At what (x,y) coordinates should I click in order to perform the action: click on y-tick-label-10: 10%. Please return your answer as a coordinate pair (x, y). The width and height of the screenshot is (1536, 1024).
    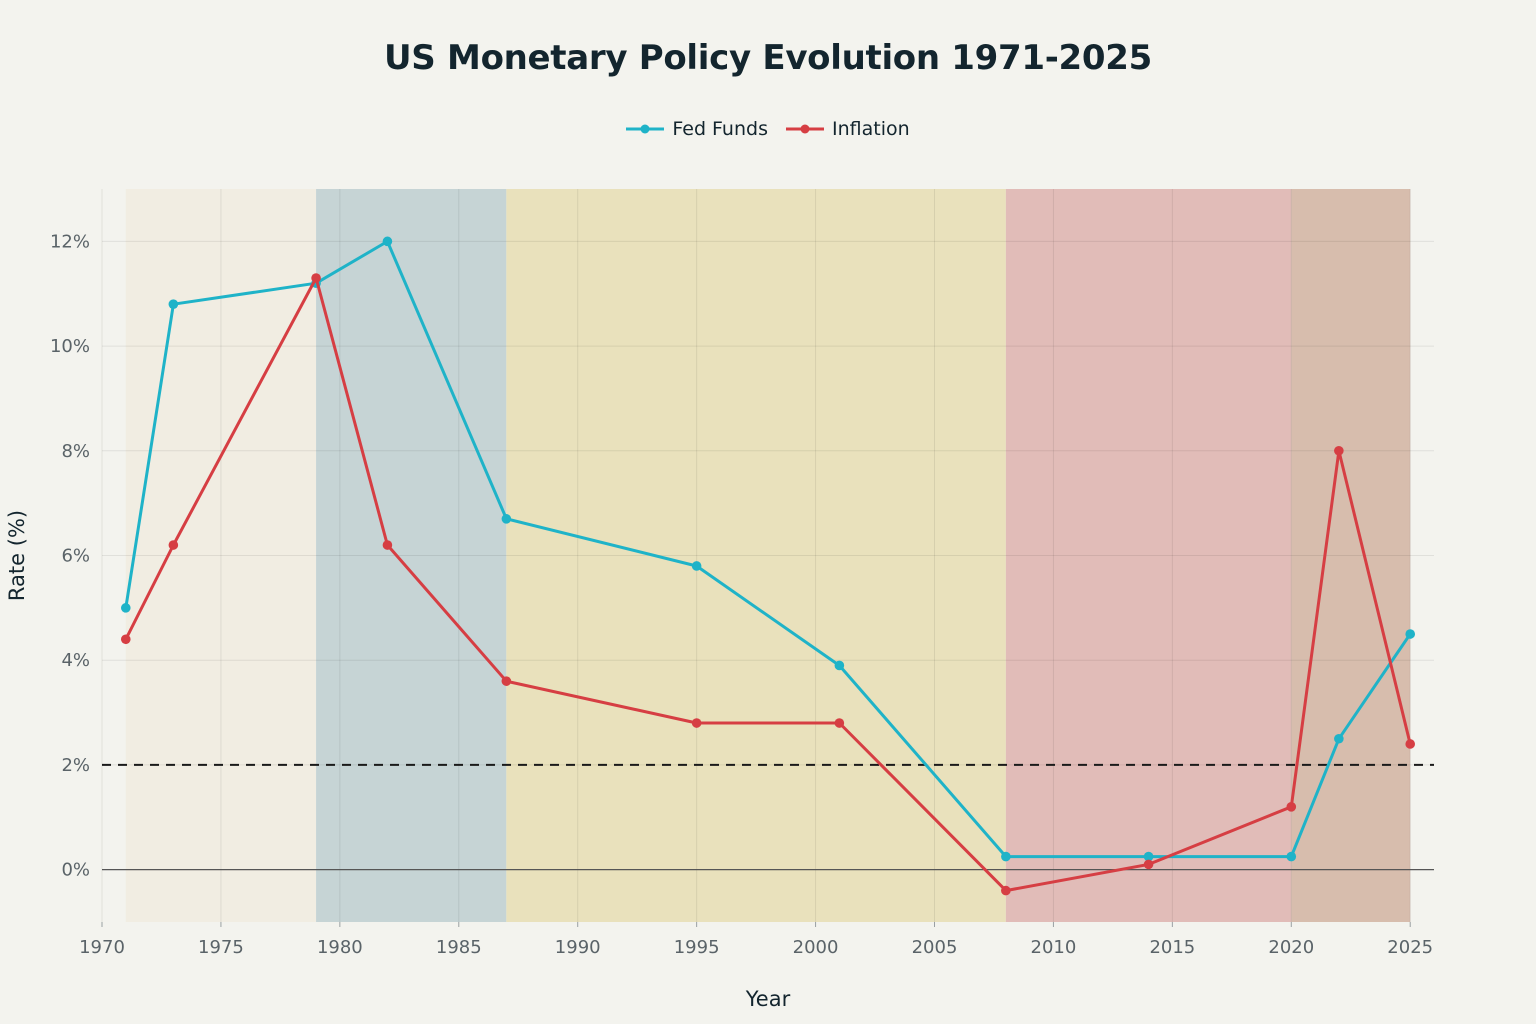
    Looking at the image, I should click on (70, 346).